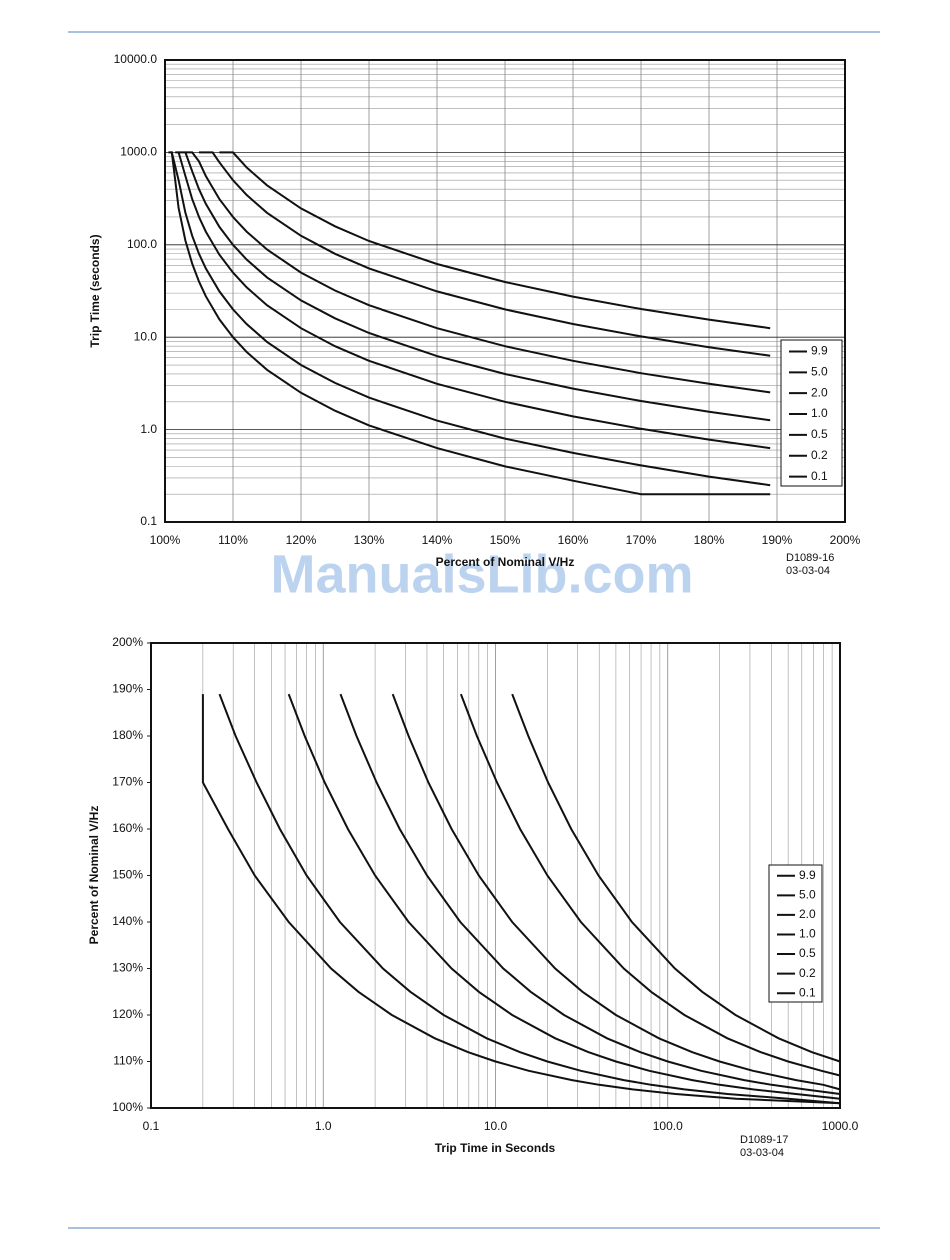 The image size is (950, 1260). Describe the element at coordinates (94, 875) in the screenshot. I see `y-axis-label: Percent of Nominal V/Hz` at that location.